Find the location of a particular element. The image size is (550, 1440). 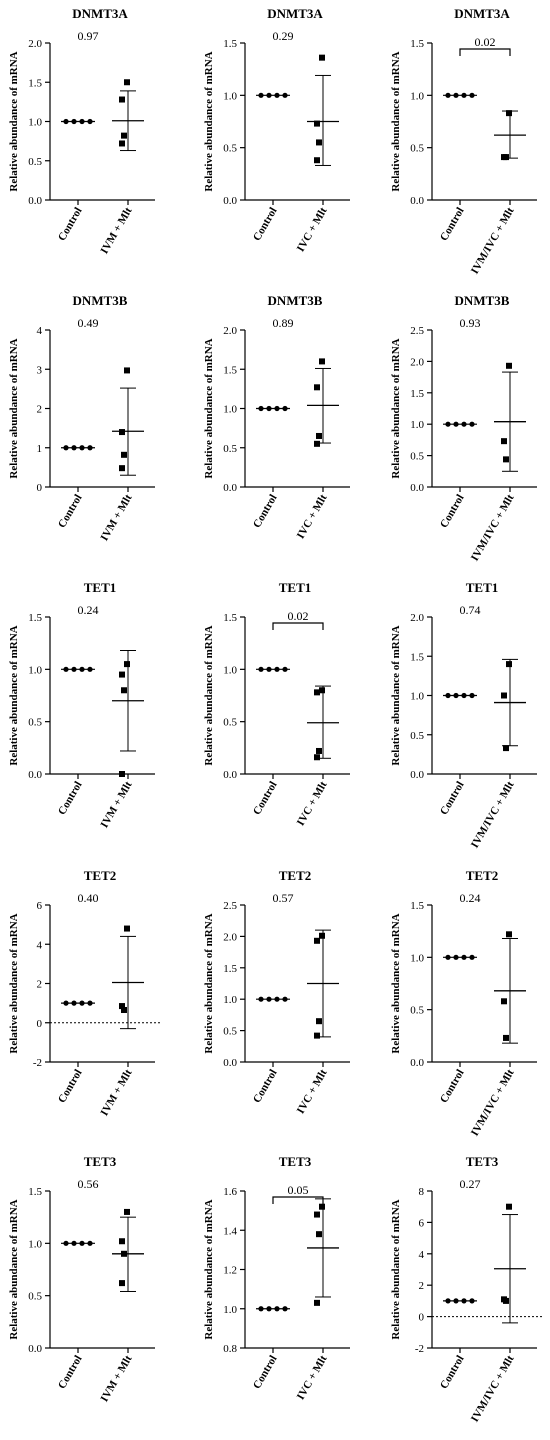

y-tick-label: 8 is located at coordinates (422, 1192).